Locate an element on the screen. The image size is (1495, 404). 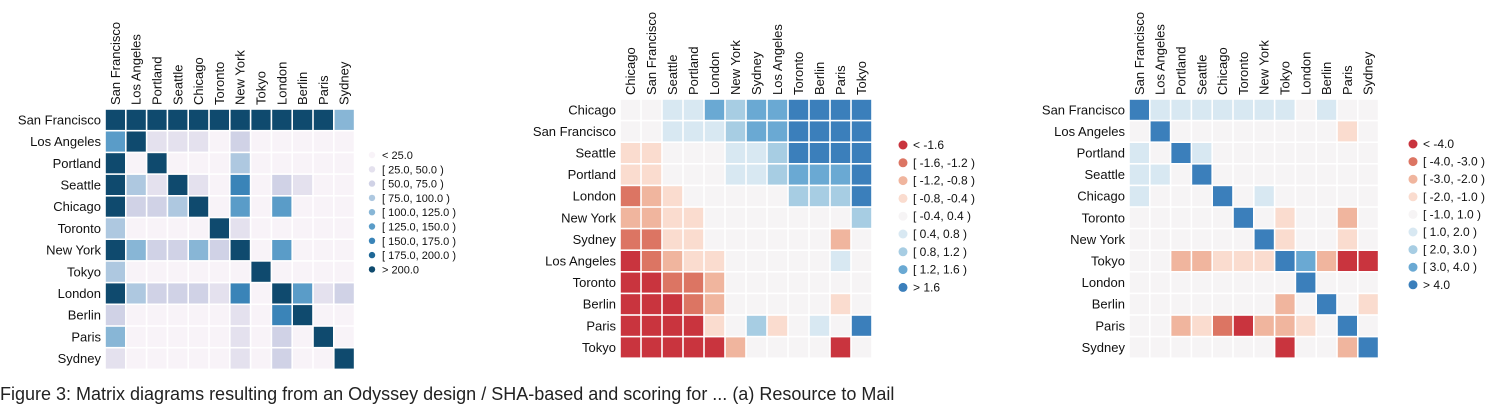
cell-london-london is located at coordinates (1306, 282).